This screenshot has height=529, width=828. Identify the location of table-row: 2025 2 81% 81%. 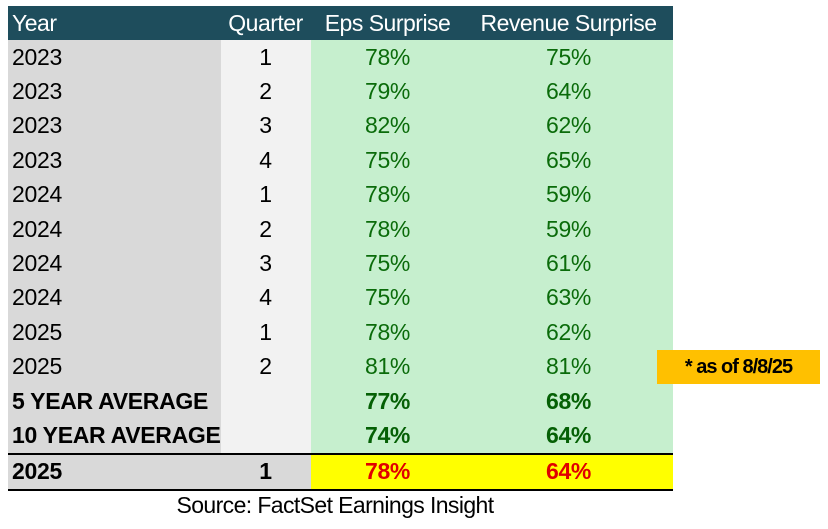
(340, 366).